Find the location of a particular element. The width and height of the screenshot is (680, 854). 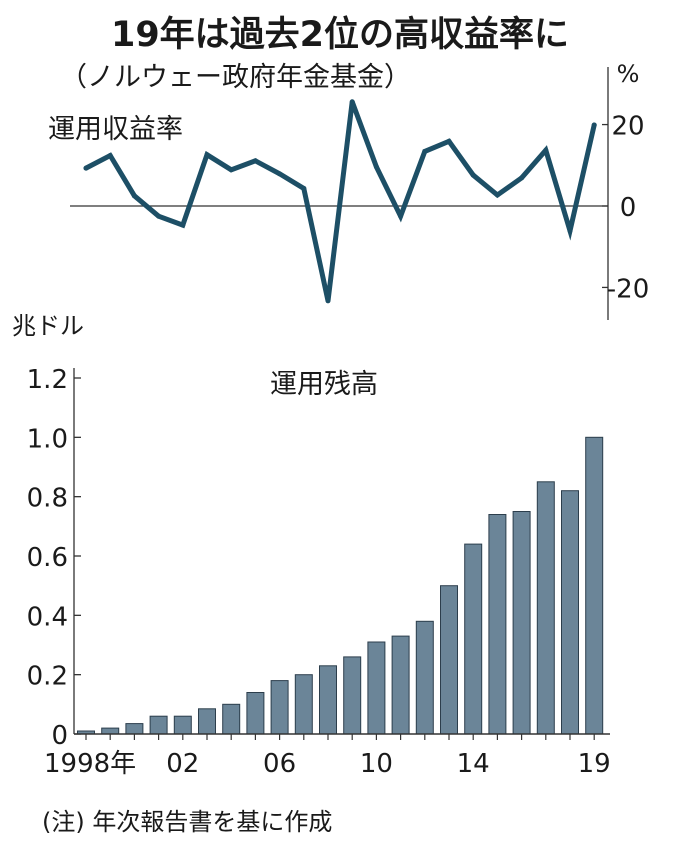

bar-y-tick-label: 0.6 is located at coordinates (47, 558).